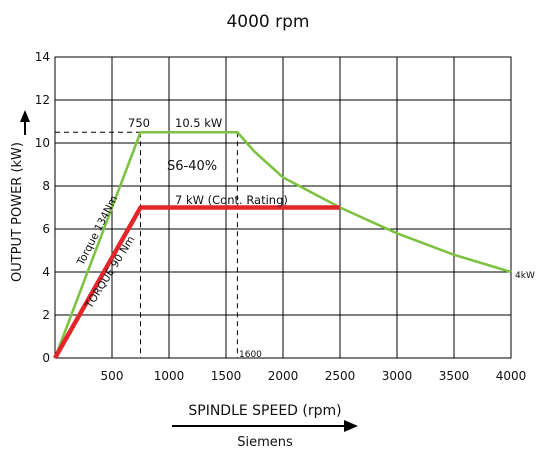  What do you see at coordinates (314, 376) in the screenshot?
I see `x-tick-labels: 500 1000 1500 2000 2500 3000 3500 4000` at bounding box center [314, 376].